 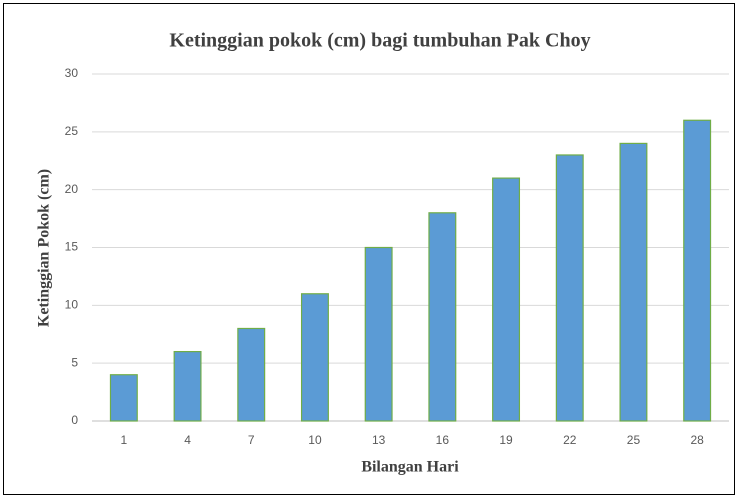 What do you see at coordinates (187, 440) in the screenshot?
I see `x-tick-label: 4` at bounding box center [187, 440].